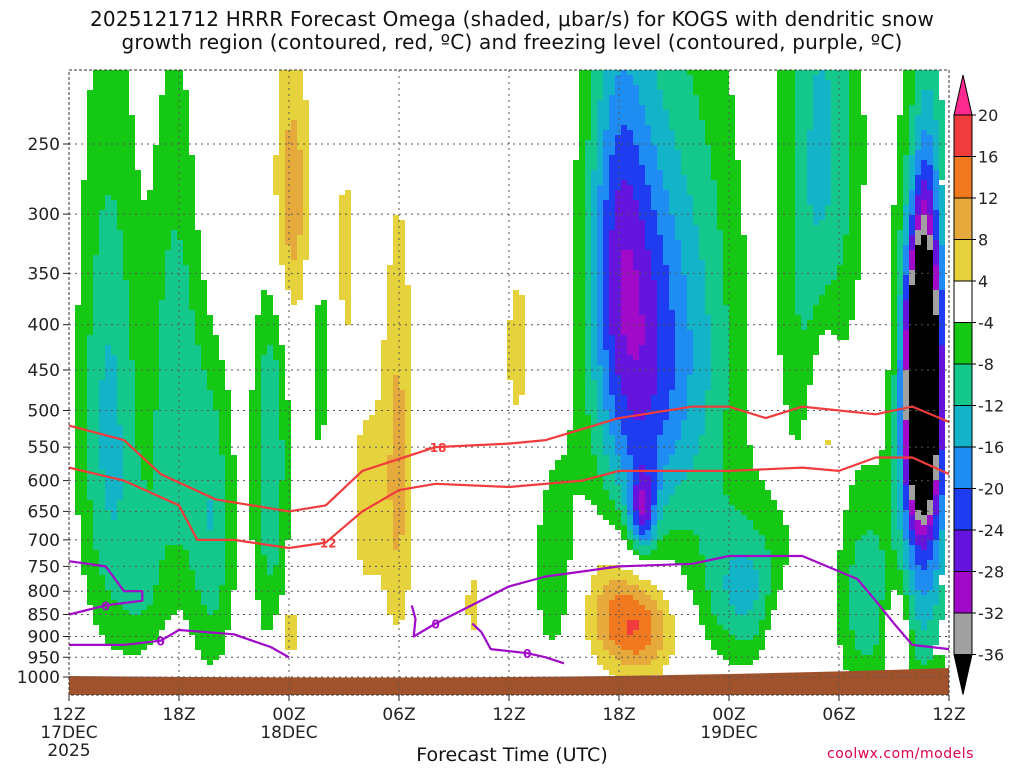  I want to click on x-tick-date: 19DEC, so click(728, 733).